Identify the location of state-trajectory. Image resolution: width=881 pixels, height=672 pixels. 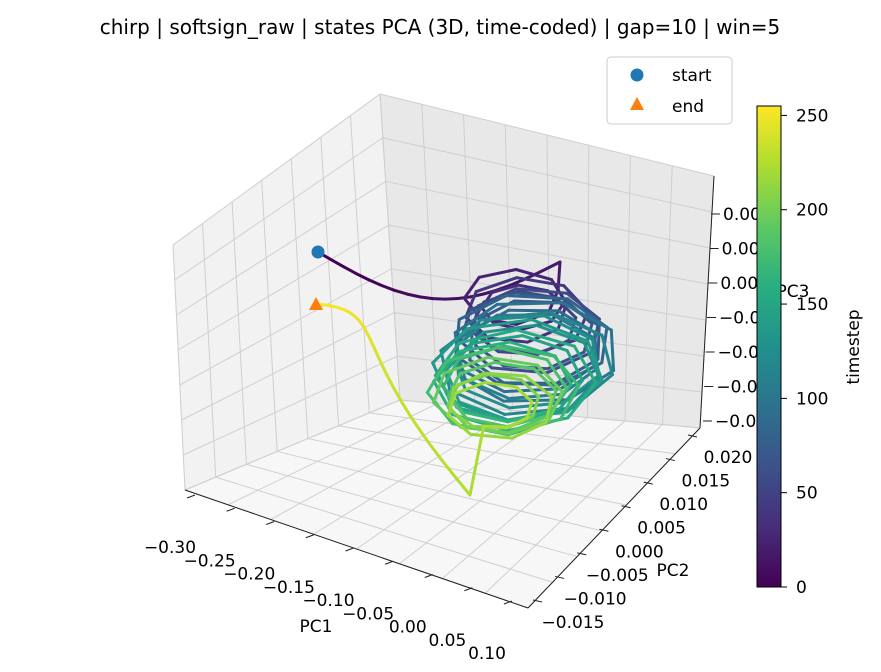
(465, 373).